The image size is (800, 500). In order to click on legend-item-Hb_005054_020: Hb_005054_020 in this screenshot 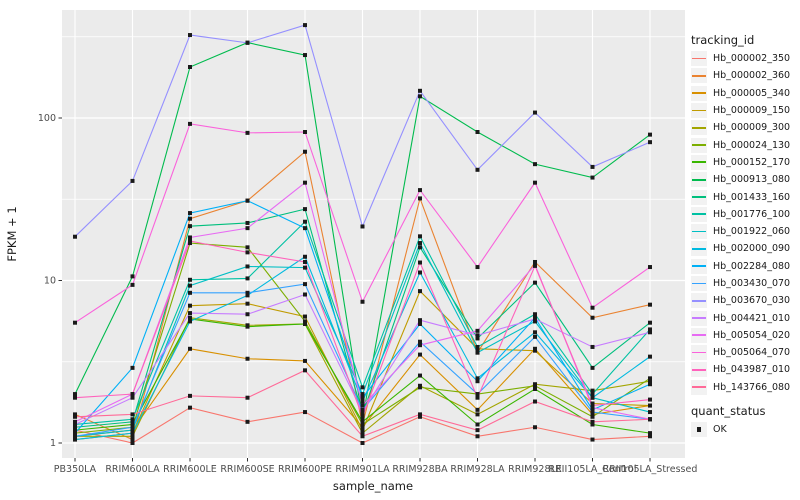, I will do `click(740, 335)`.